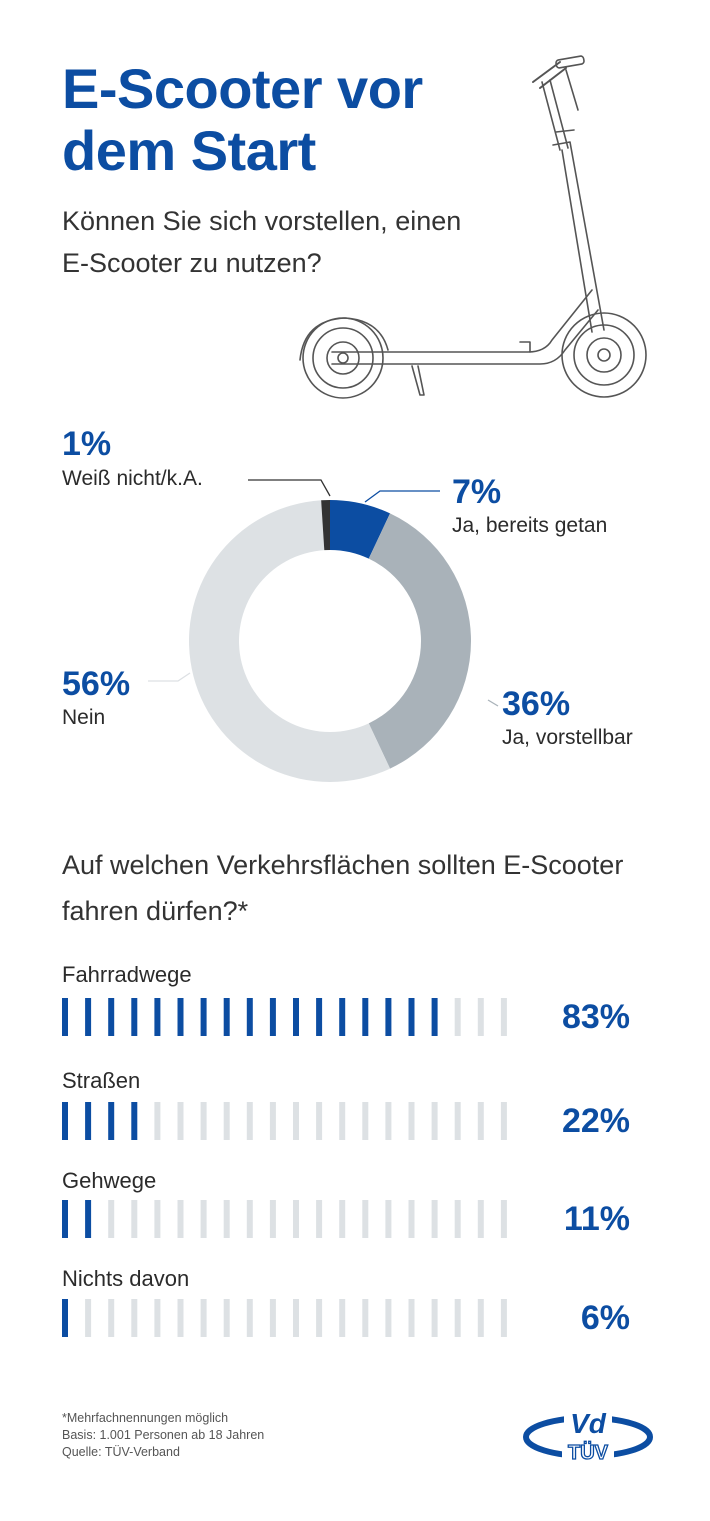 The height and width of the screenshot is (1521, 710). I want to click on bar-nichts-davon, so click(284, 1318).